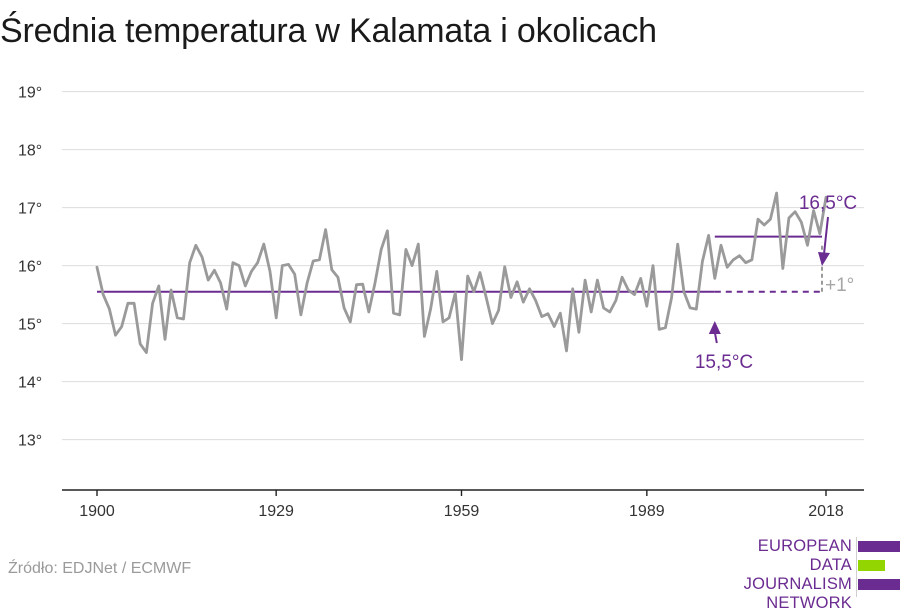  I want to click on data-point-1955, so click(436, 271).